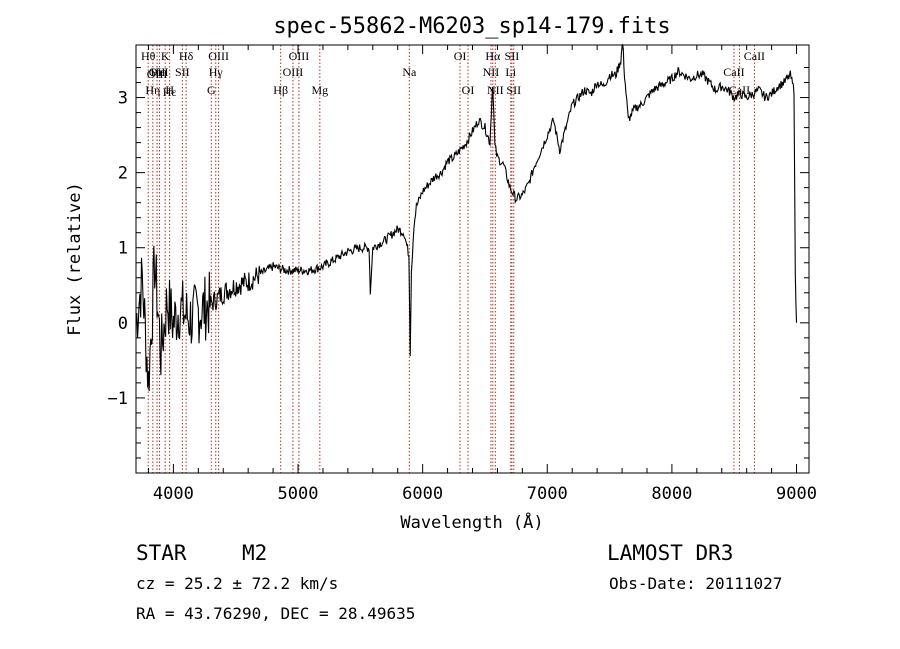 The width and height of the screenshot is (900, 649). Describe the element at coordinates (299, 56) in the screenshot. I see `line-label-13-0: OIII` at that location.